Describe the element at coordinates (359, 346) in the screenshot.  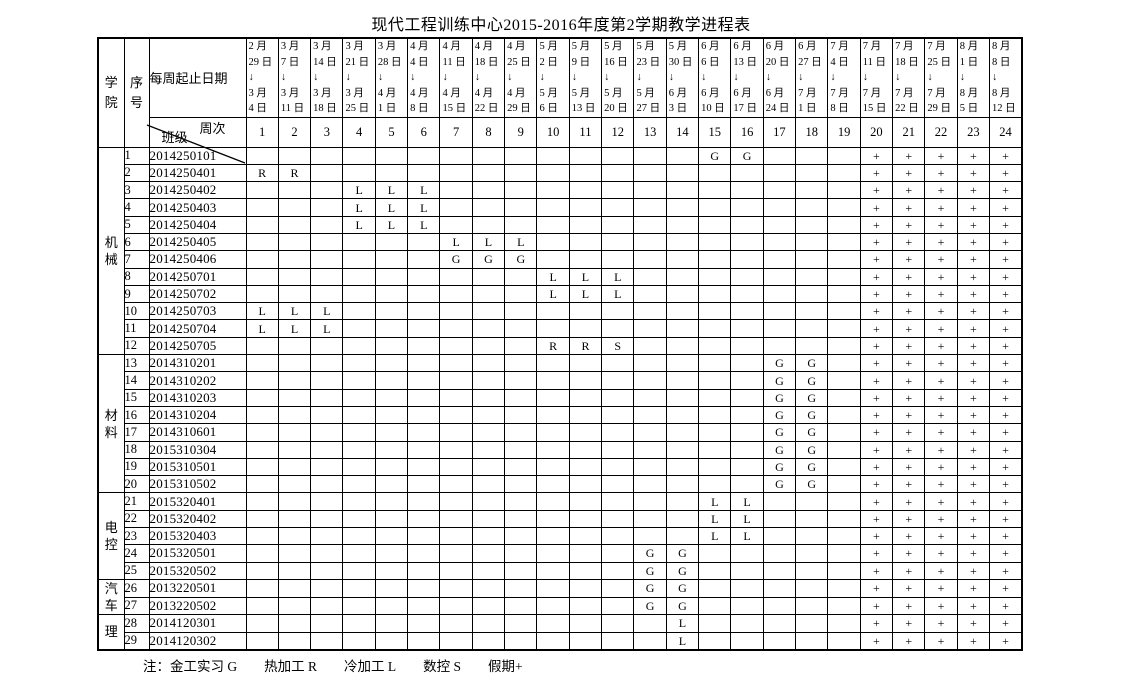
I see `mark-cell-r12-w4` at that location.